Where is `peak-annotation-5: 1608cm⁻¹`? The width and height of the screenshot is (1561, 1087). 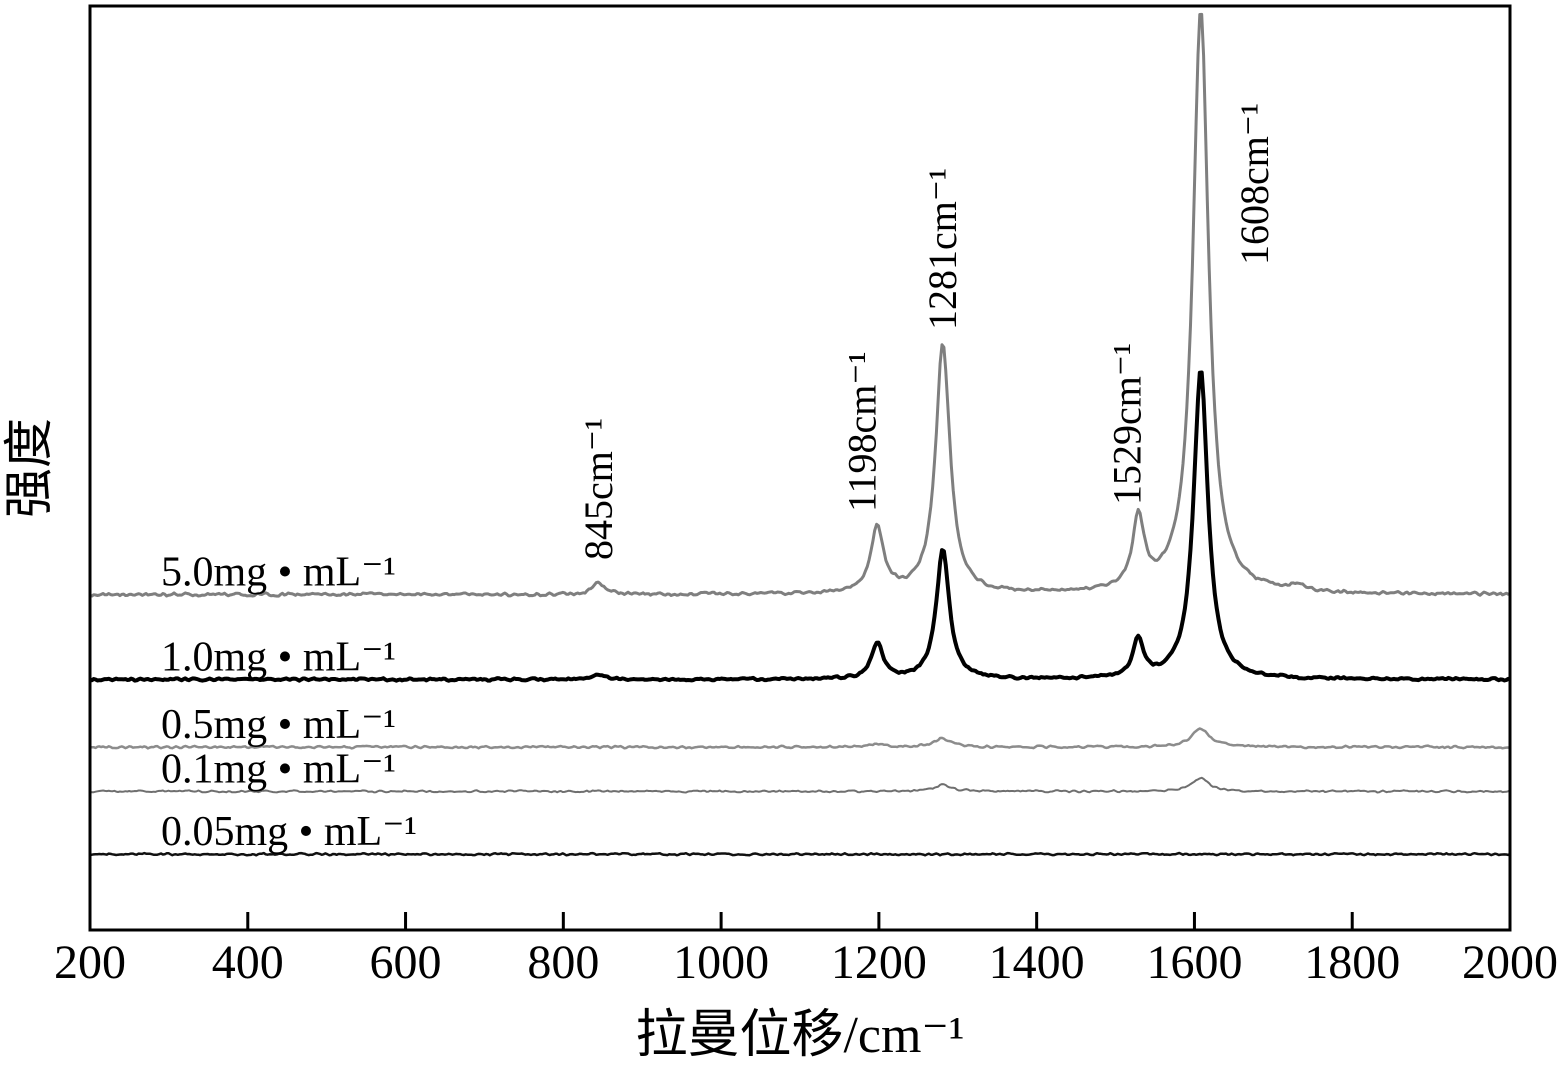
peak-annotation-5: 1608cm⁻¹ is located at coordinates (1254, 184).